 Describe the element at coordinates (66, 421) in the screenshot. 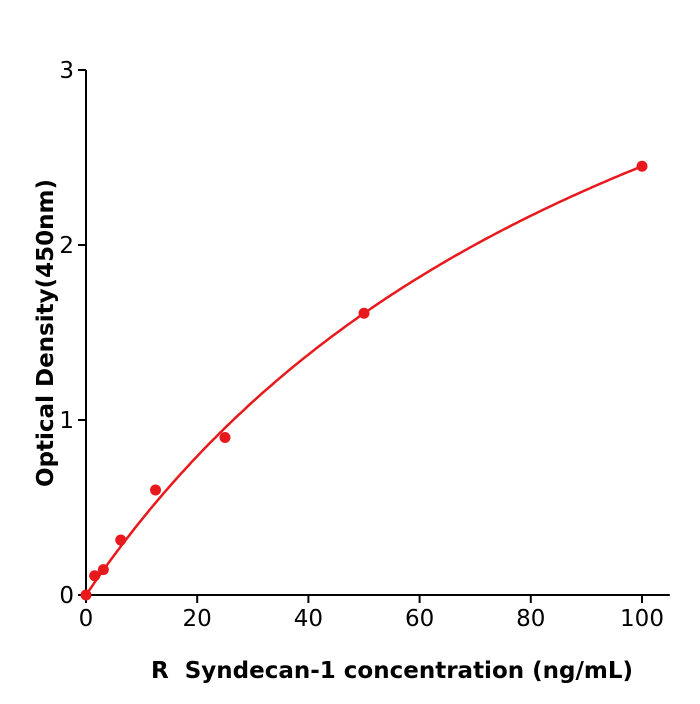

I see `y-tick-label: 1` at that location.